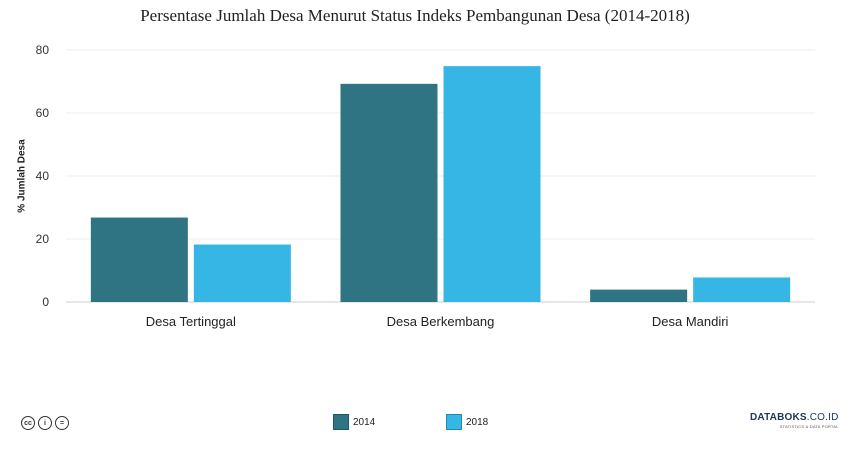 The width and height of the screenshot is (850, 450). I want to click on y-tick-label: 60, so click(43, 113).